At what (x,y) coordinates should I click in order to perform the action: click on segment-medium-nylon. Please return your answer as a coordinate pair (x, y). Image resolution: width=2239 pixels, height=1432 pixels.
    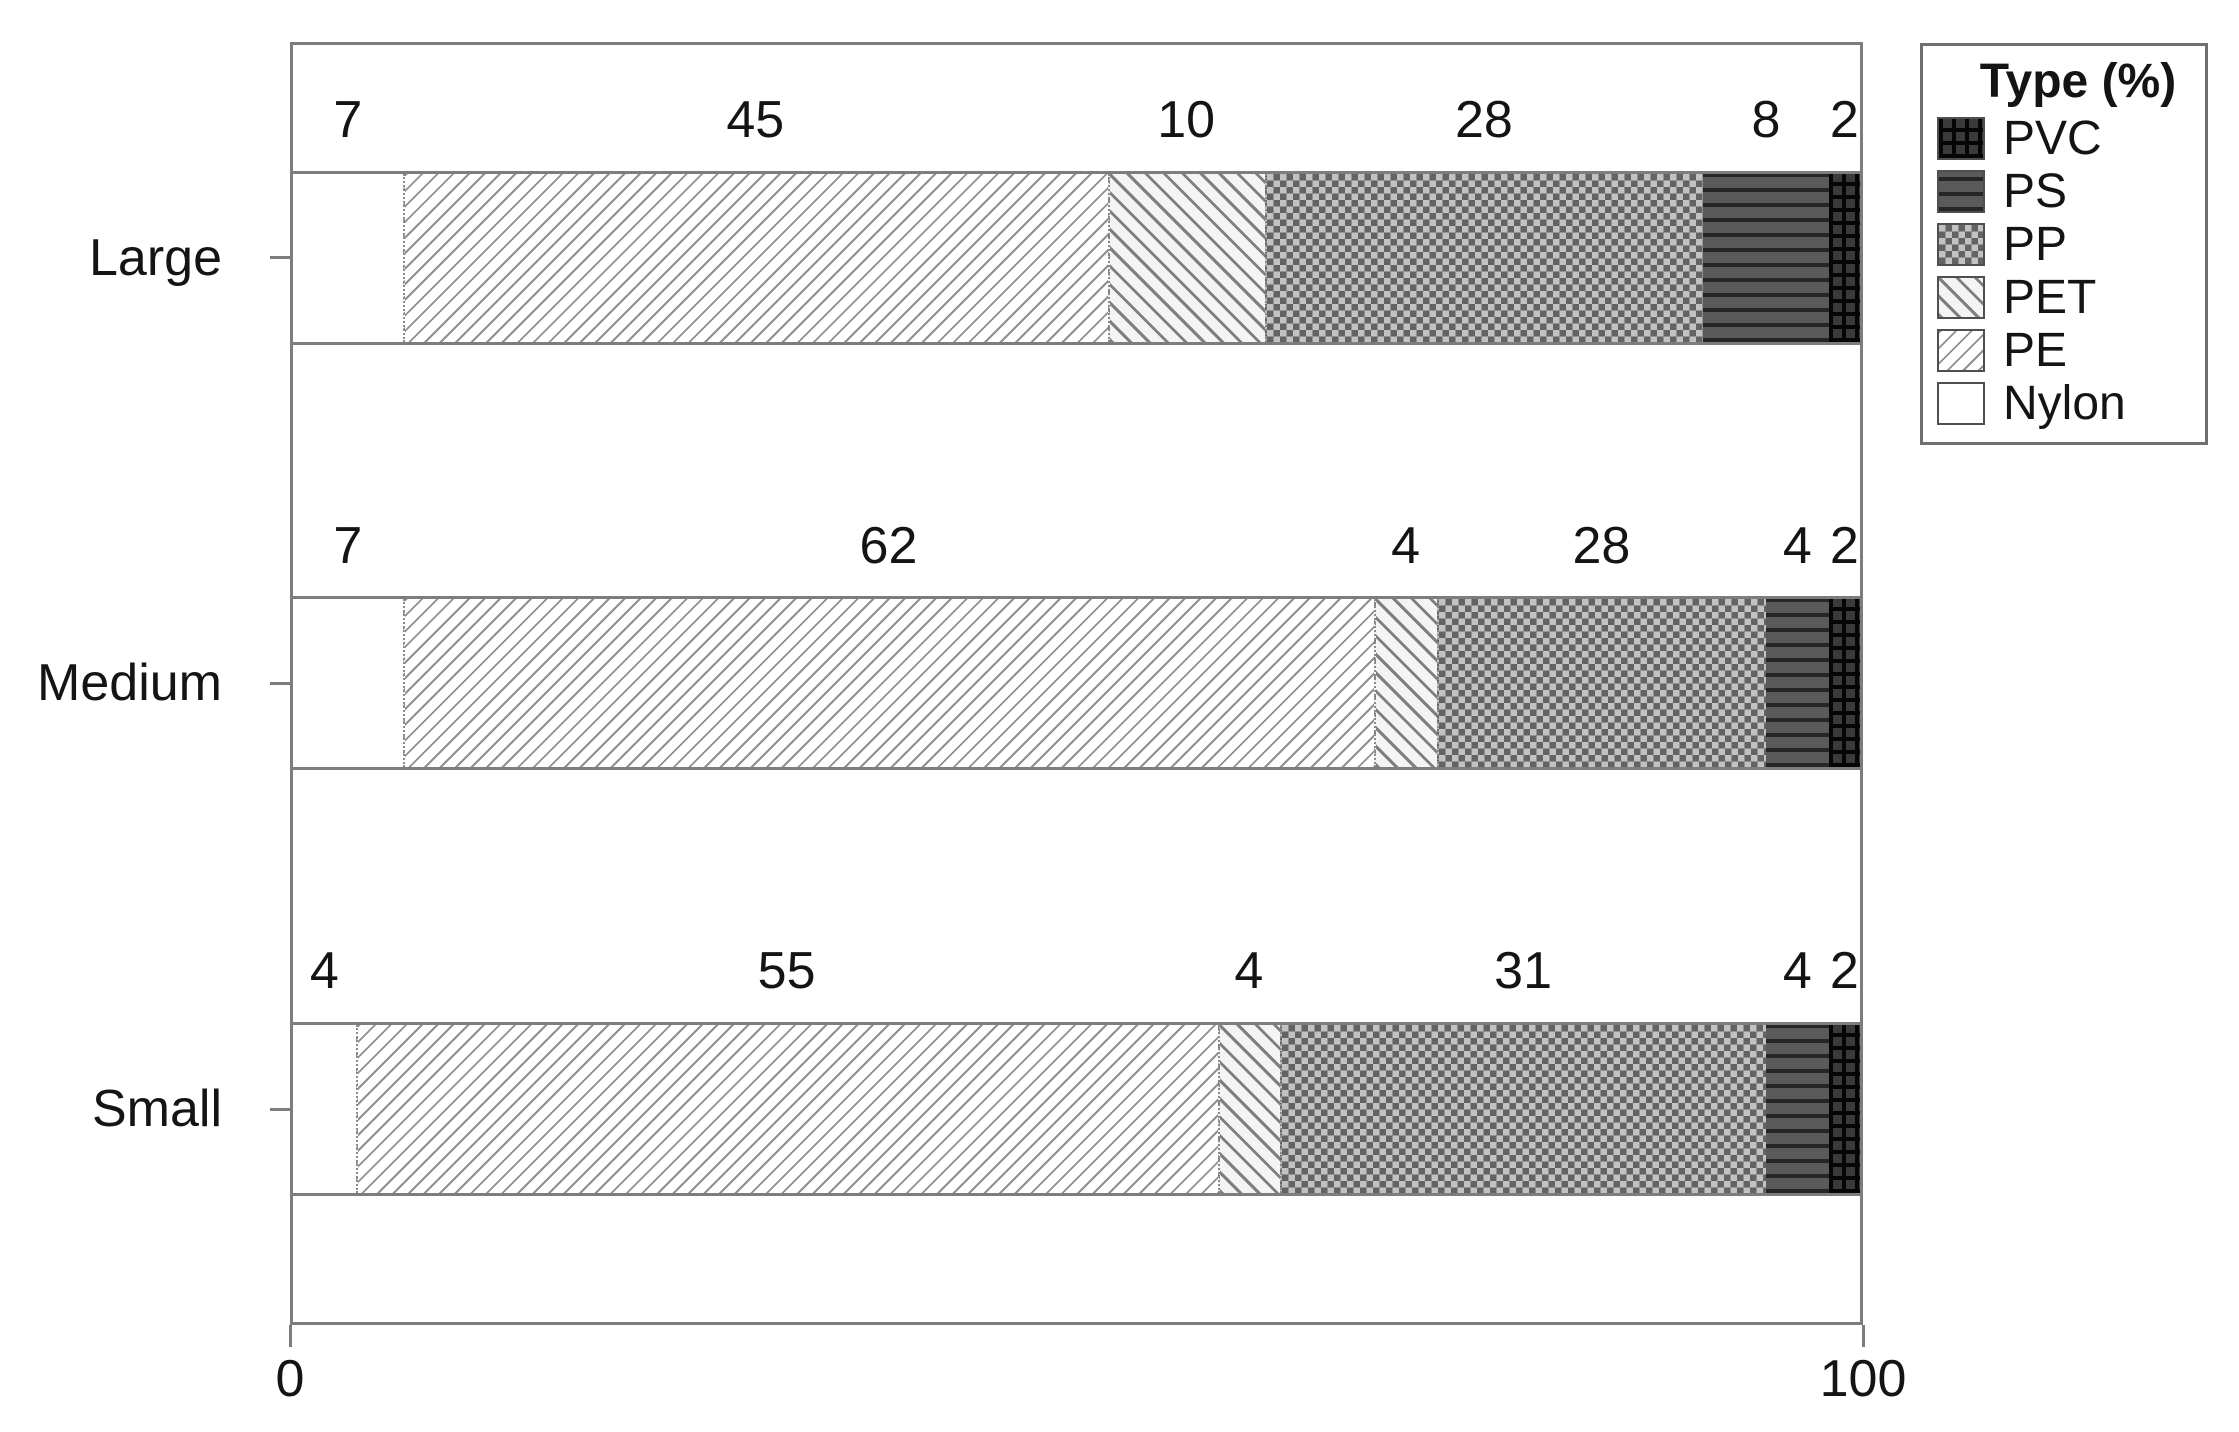
    Looking at the image, I should click on (348, 683).